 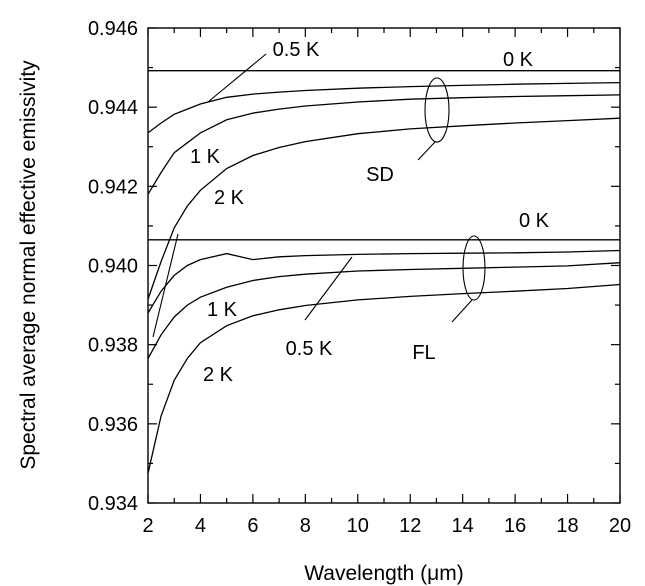 I want to click on leader-fl-05k, so click(x=328, y=288).